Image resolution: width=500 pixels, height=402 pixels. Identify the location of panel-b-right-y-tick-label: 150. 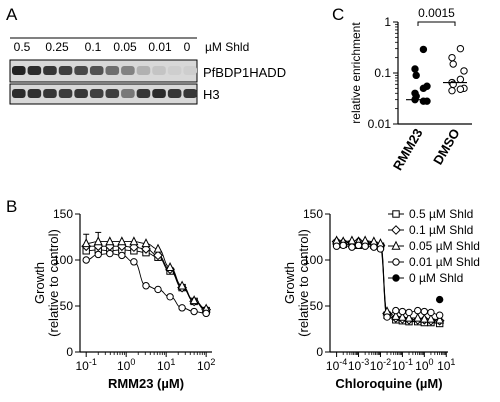
(313, 214).